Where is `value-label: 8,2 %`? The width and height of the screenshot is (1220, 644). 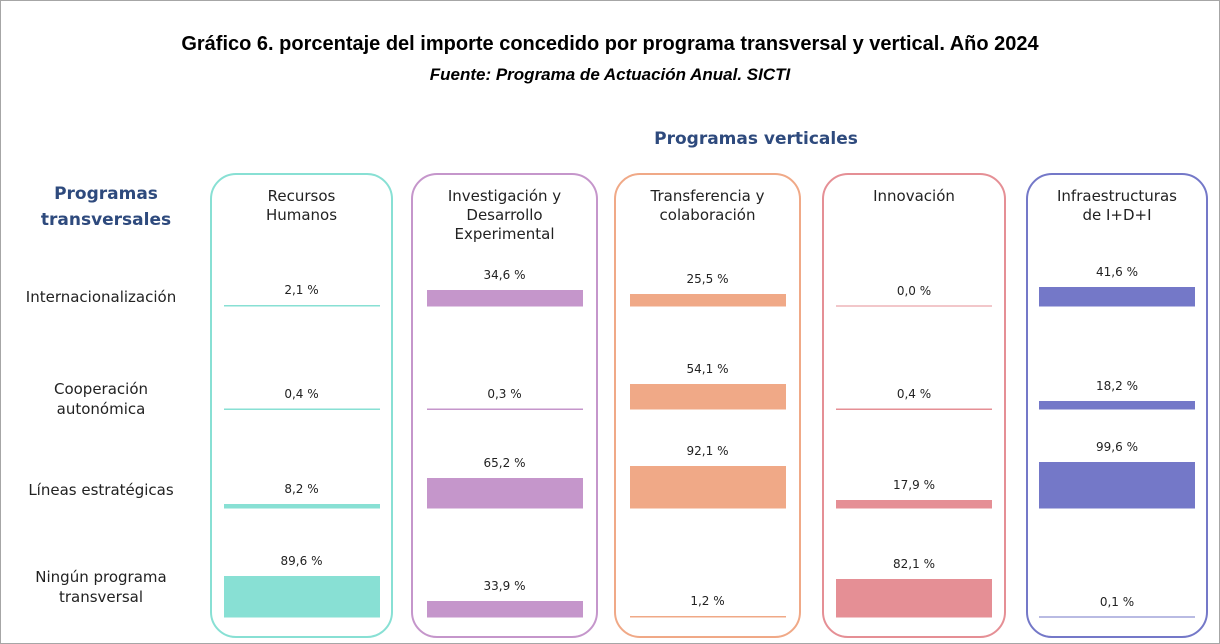
value-label: 8,2 % is located at coordinates (301, 489).